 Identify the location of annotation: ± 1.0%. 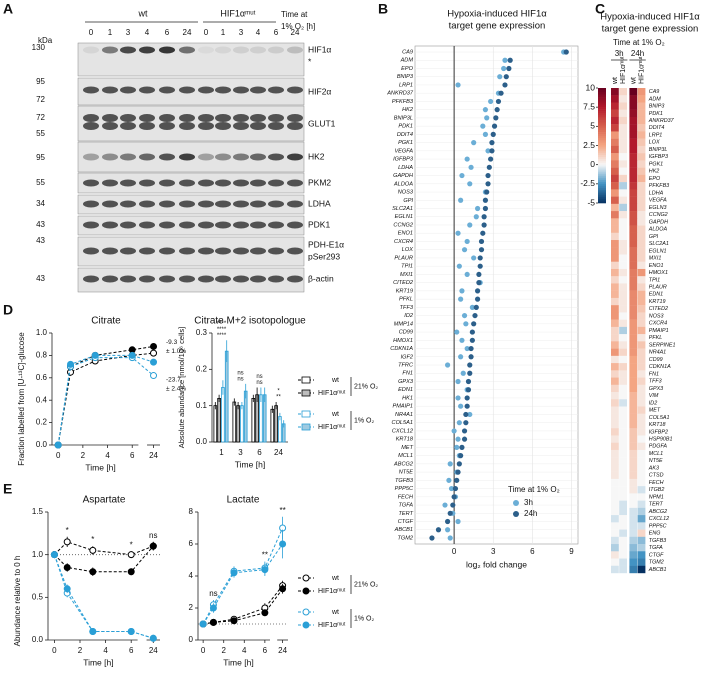
(176, 351).